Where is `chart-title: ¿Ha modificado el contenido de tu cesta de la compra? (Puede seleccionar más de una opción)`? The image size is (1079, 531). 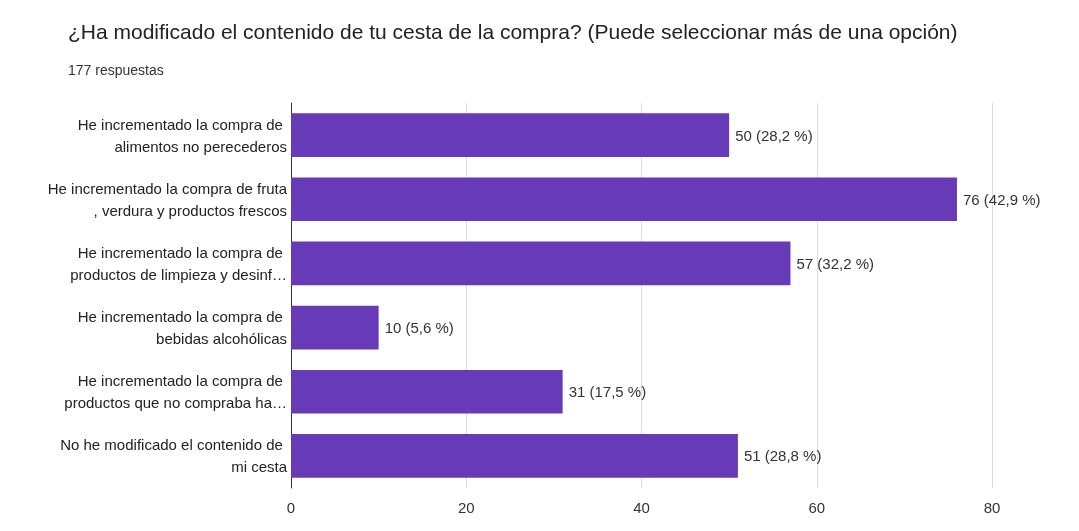 chart-title: ¿Ha modificado el contenido de tu cesta de la compra? (Puede seleccionar más de una opción) is located at coordinates (513, 31).